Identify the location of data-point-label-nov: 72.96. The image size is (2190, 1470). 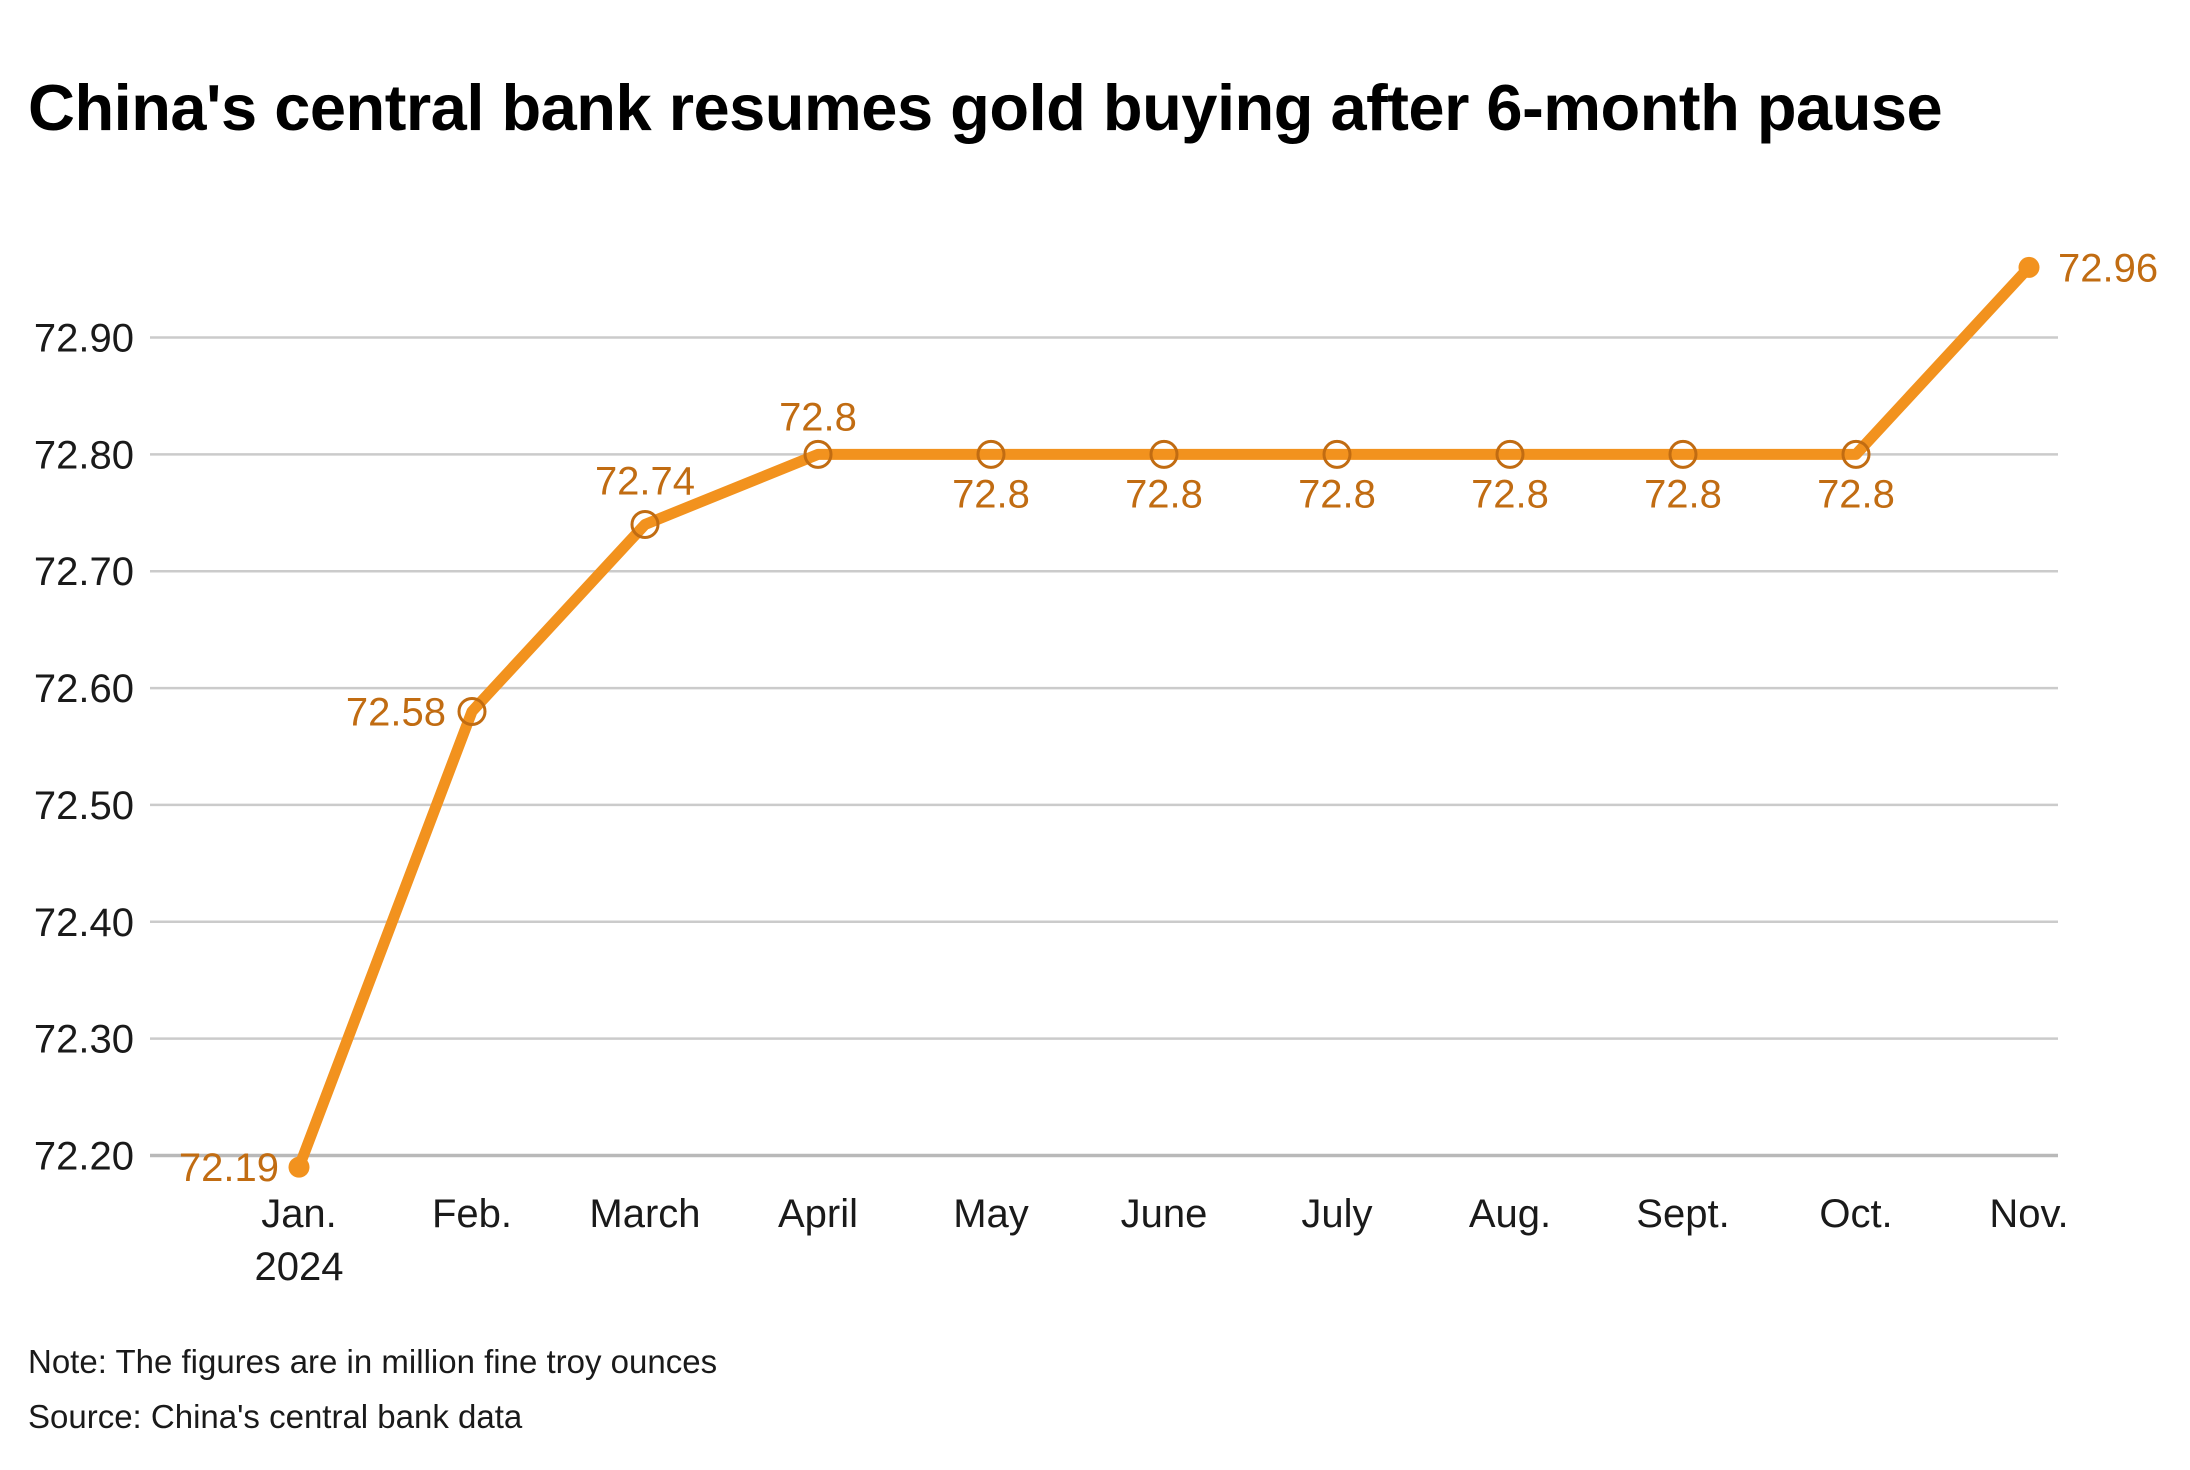
(2108, 268).